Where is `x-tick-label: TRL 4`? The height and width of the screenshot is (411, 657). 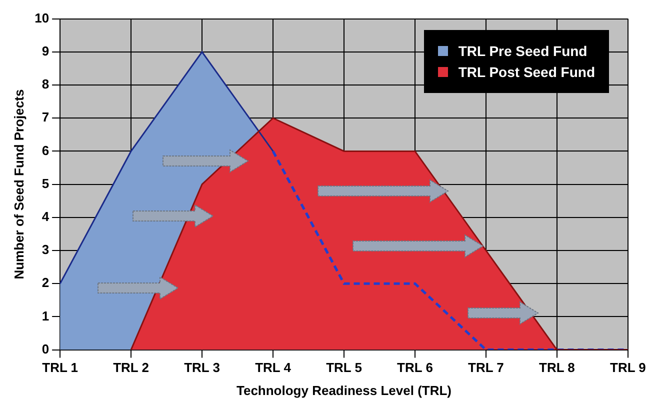 x-tick-label: TRL 4 is located at coordinates (273, 368).